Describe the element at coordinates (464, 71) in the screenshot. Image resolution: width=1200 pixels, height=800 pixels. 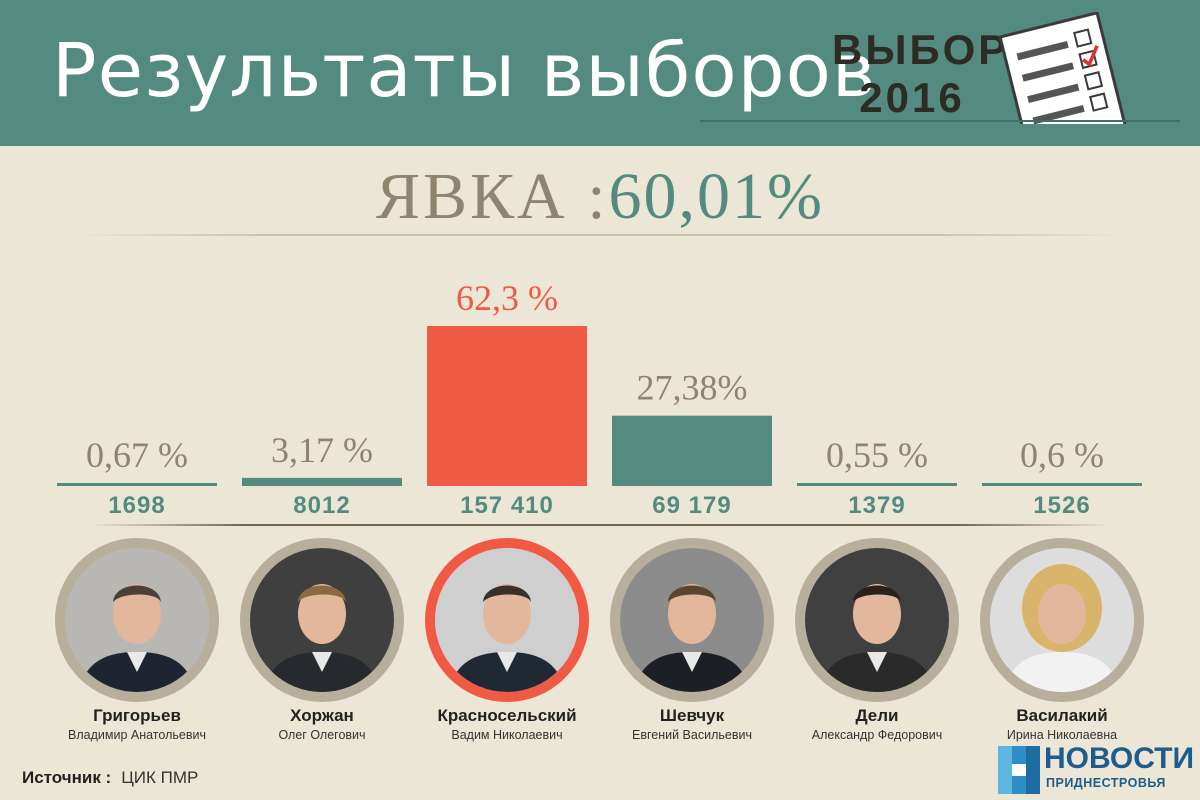
I see `page-title: Результаты выборов` at that location.